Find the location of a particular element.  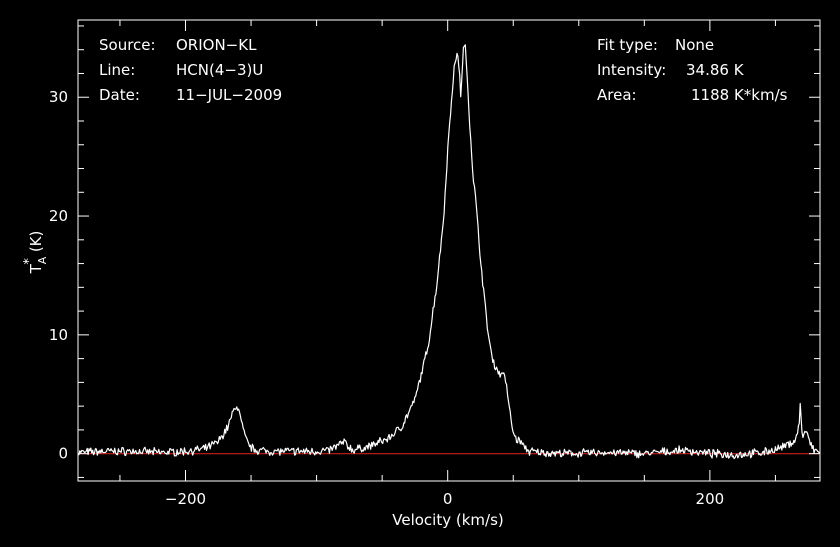

y-axis-label: TA* (K) is located at coordinates (35, 253).